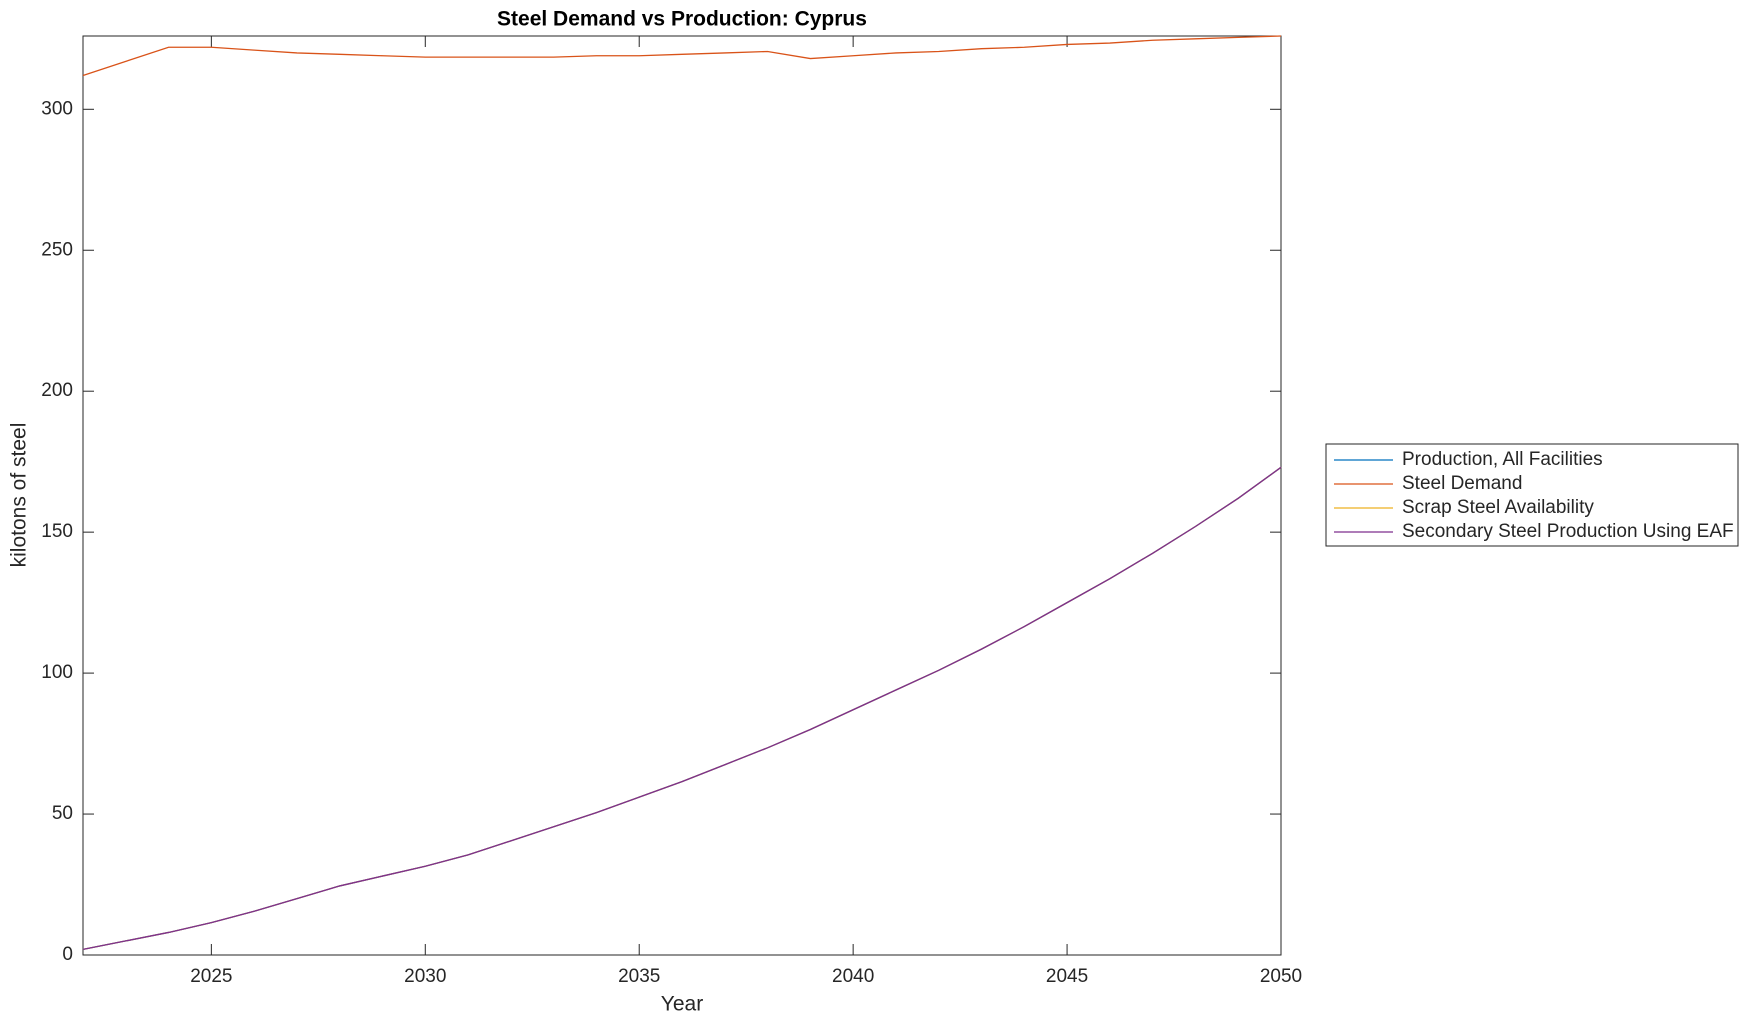  What do you see at coordinates (682, 19) in the screenshot?
I see `chart-title: Steel Demand vs Production: Cyprus` at bounding box center [682, 19].